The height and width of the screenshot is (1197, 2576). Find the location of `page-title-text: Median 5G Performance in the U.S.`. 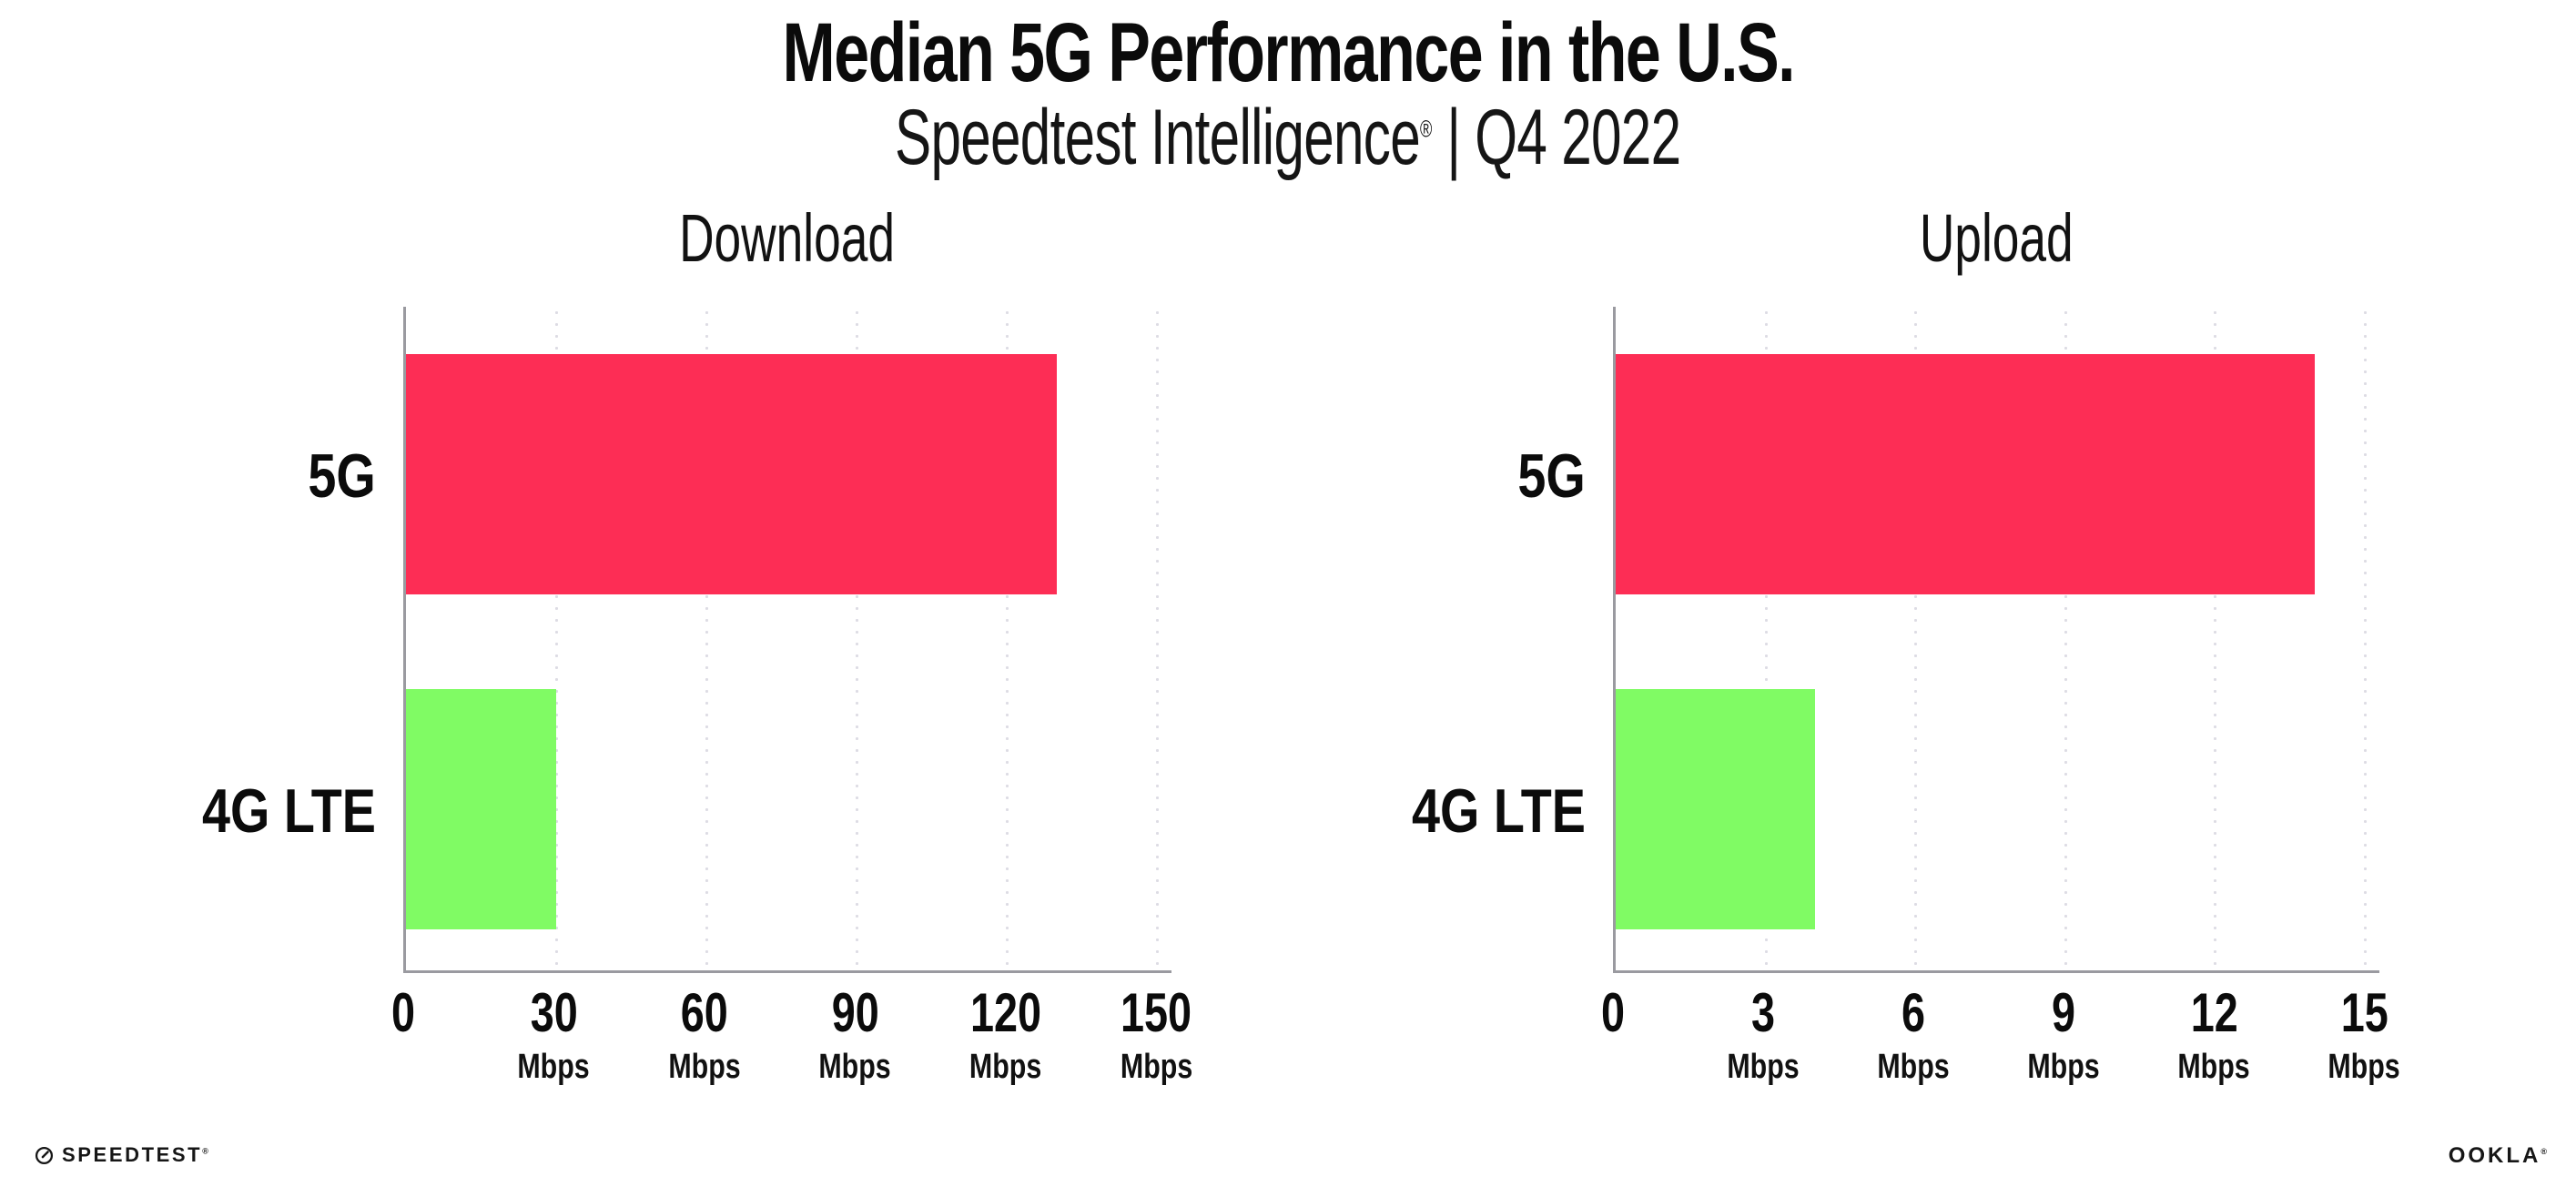

page-title-text: Median 5G Performance in the U.S. is located at coordinates (1288, 53).